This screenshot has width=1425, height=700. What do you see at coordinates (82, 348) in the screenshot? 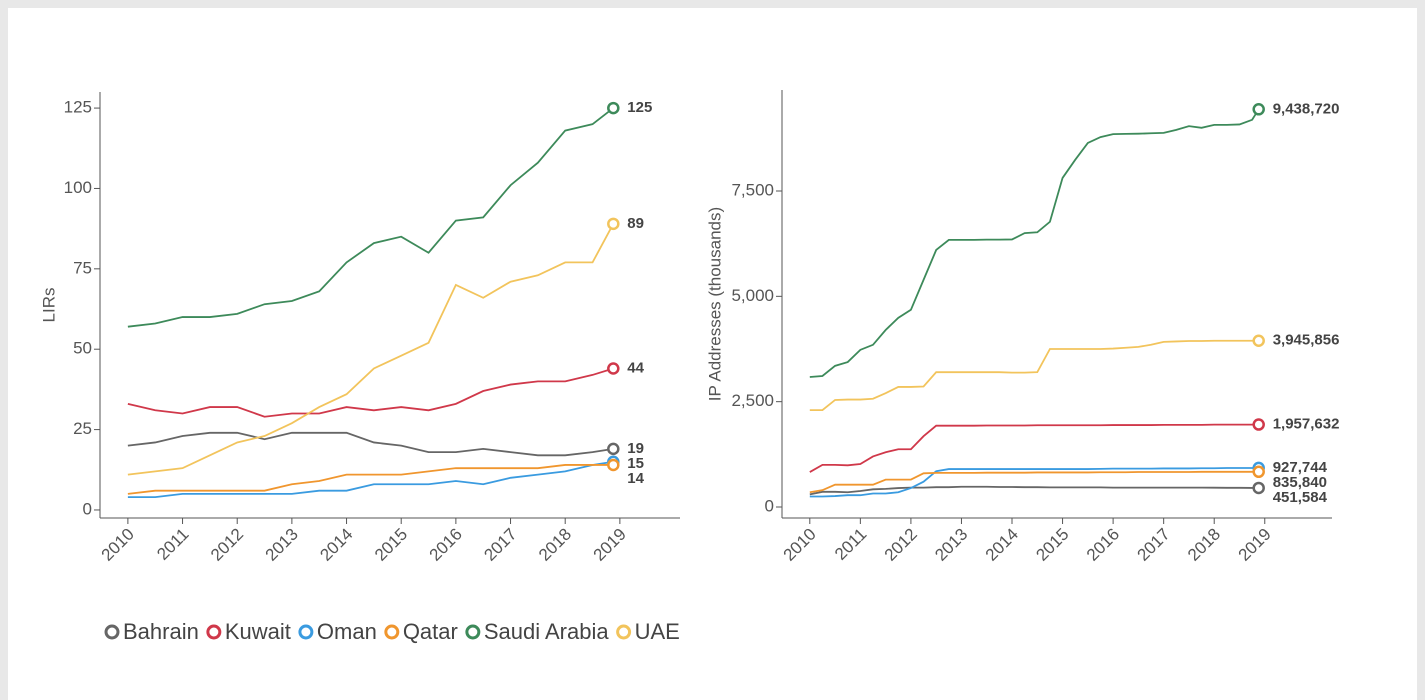
I see `y-tick-label: 50` at bounding box center [82, 348].